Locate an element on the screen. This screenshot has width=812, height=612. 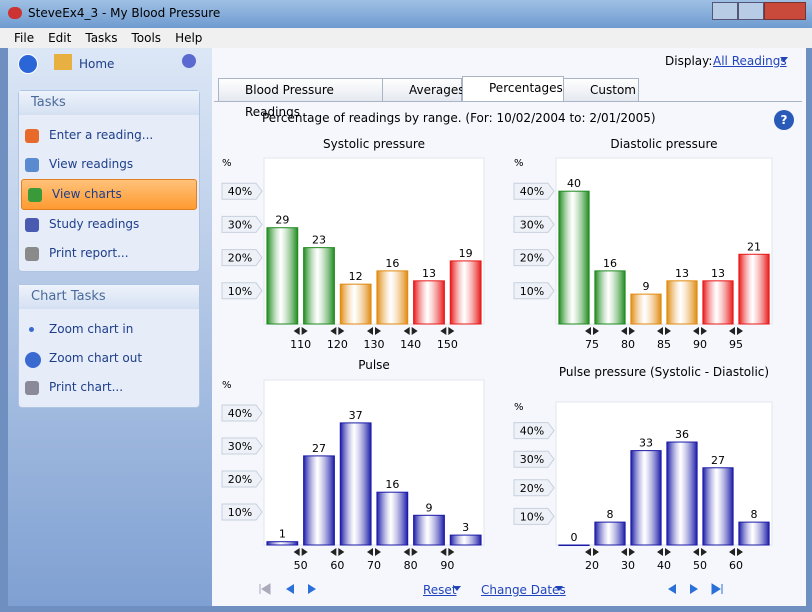
task-item: View charts is located at coordinates (109, 194).